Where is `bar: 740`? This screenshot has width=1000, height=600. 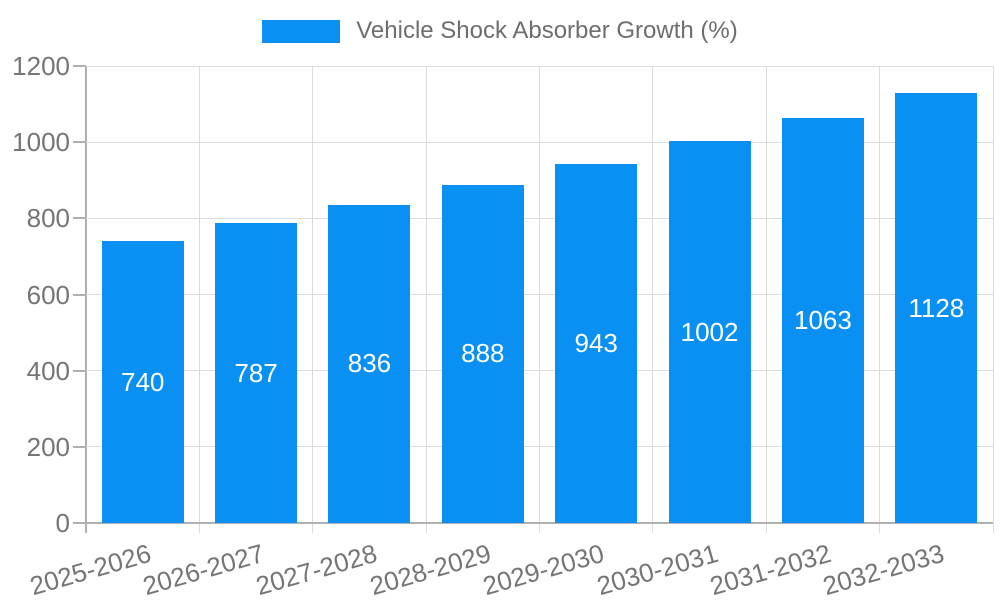
bar: 740 is located at coordinates (142, 382).